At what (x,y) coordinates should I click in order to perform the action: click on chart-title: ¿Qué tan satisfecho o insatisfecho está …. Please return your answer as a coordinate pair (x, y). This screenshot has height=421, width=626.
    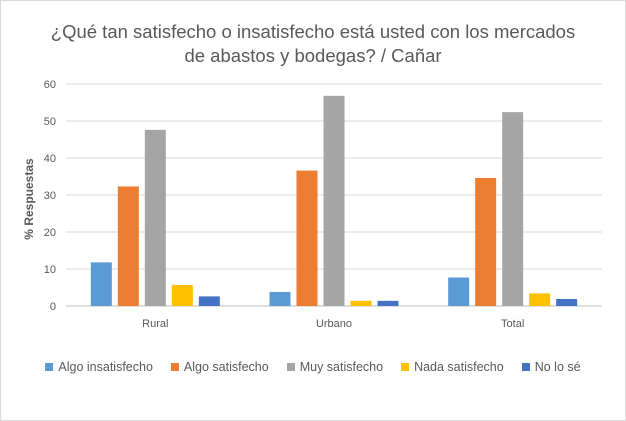
    Looking at the image, I should click on (313, 44).